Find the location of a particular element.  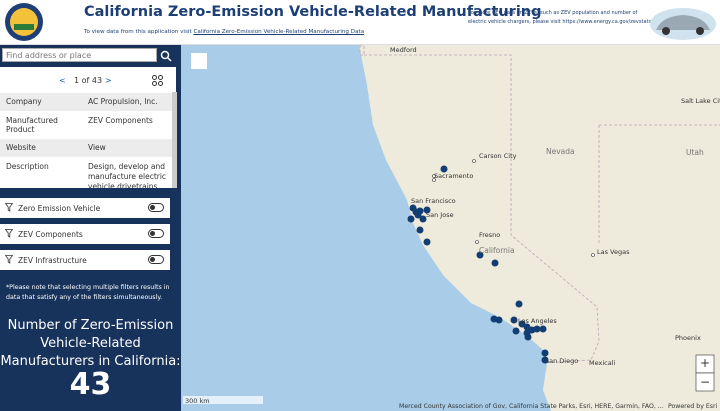

field-name: Company is located at coordinates (24, 101).